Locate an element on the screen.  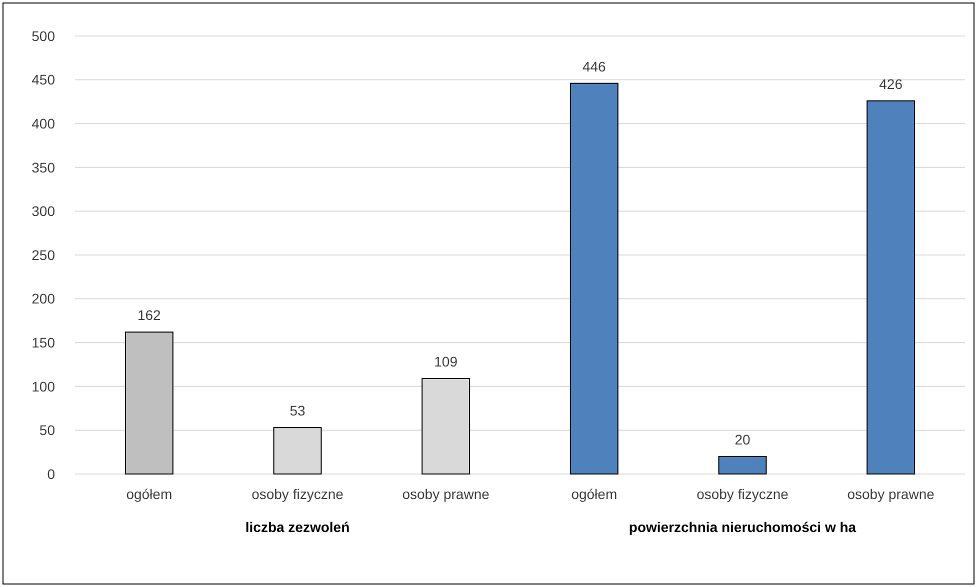
y-tick-label: 50 is located at coordinates (47, 430).